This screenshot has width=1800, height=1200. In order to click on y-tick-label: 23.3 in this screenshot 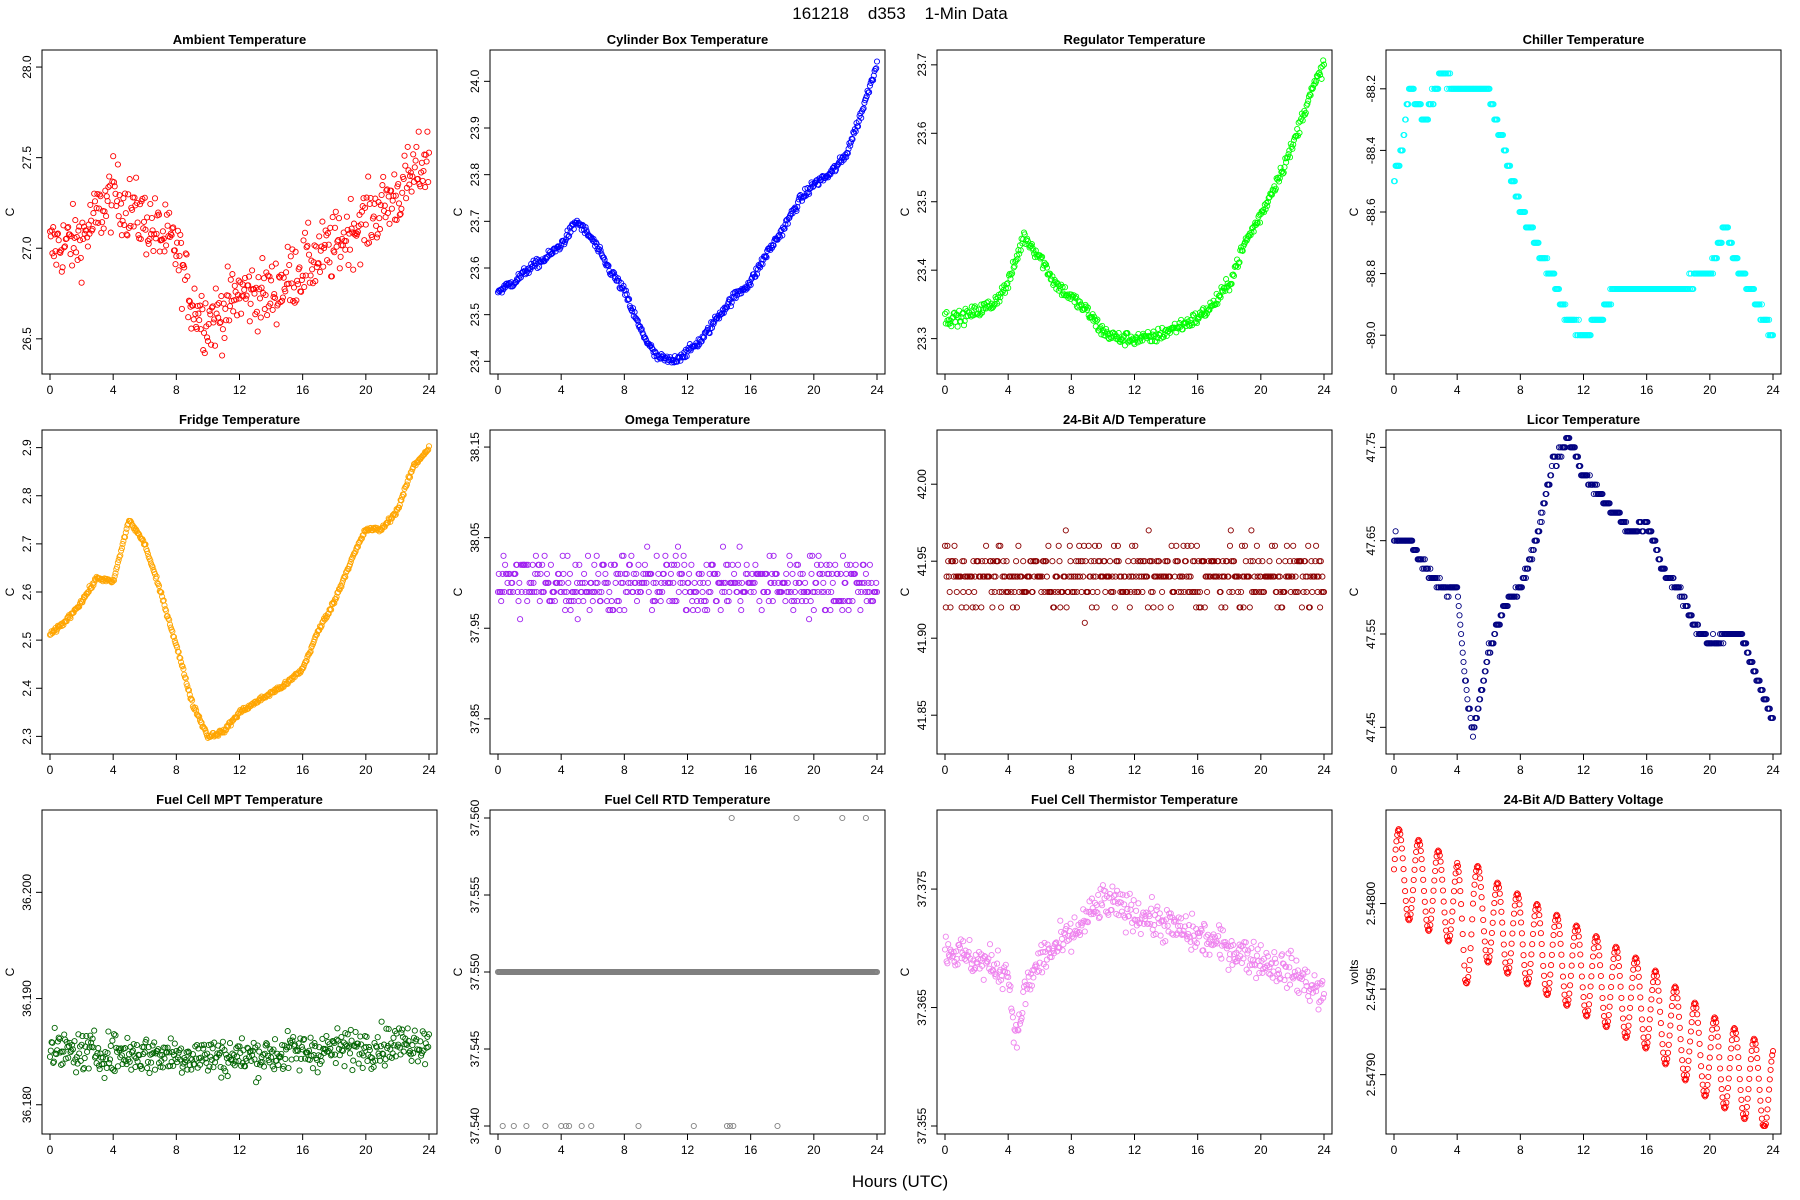, I will do `click(922, 339)`.